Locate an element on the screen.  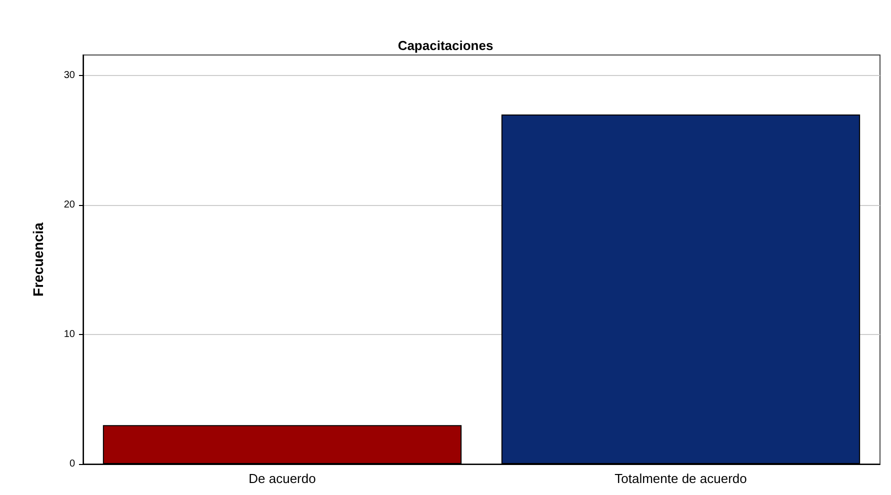
x-tick-label: Totalmente de acuerdo is located at coordinates (680, 478).